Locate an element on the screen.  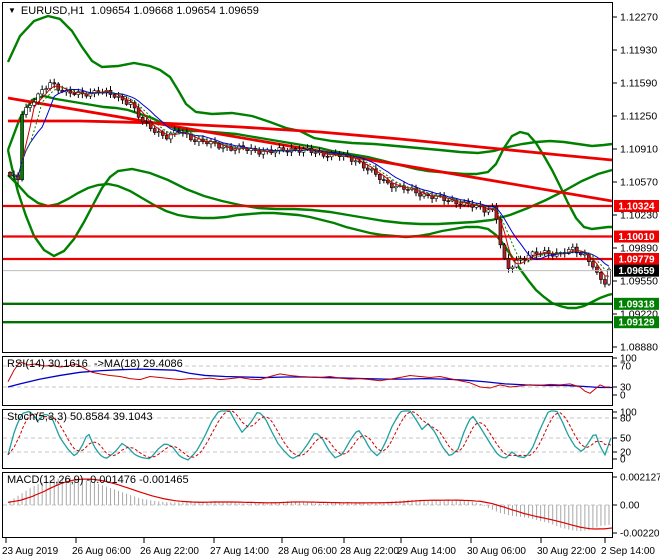
svg-text: 30 is located at coordinates (626, 388).